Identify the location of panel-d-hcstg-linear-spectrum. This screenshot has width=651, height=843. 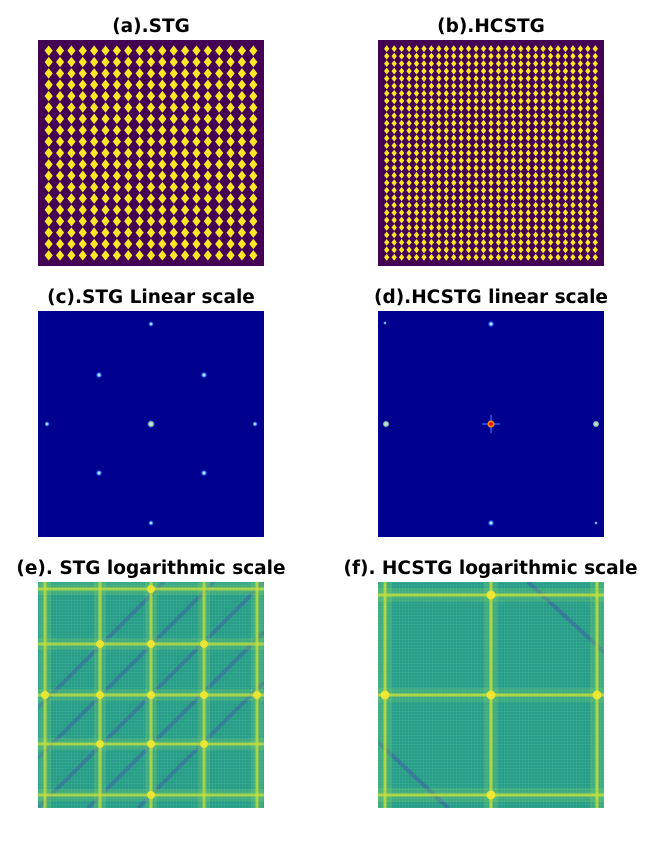
(491, 424).